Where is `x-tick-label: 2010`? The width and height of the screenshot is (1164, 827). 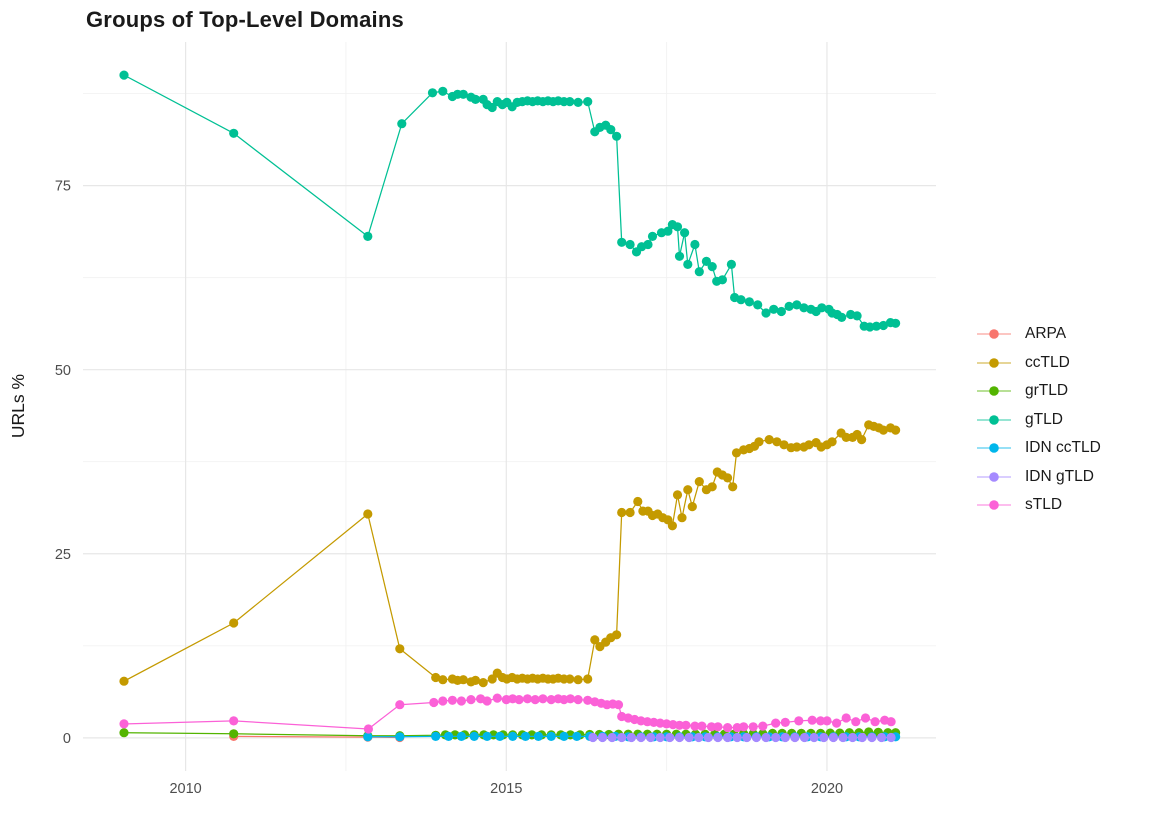 x-tick-label: 2010 is located at coordinates (185, 789).